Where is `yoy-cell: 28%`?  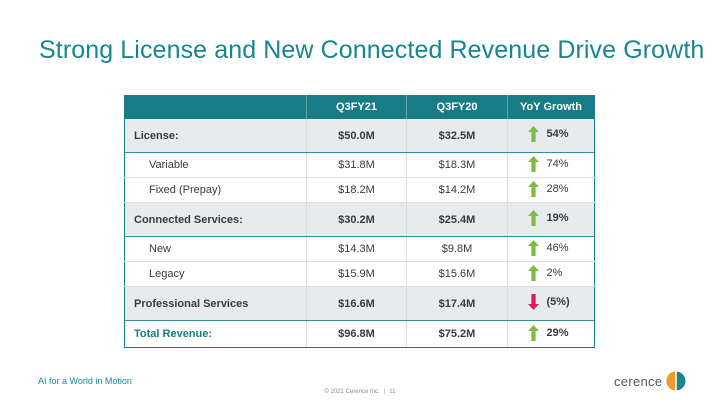 yoy-cell: 28% is located at coordinates (551, 190).